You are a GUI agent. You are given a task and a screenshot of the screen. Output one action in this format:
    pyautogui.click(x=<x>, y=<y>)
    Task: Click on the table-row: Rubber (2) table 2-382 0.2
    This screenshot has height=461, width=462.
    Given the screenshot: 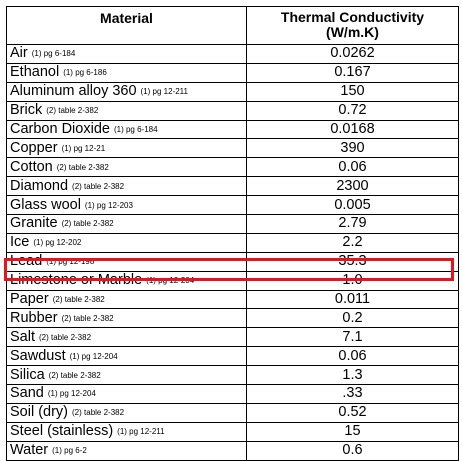 What is the action you would take?
    pyautogui.click(x=232, y=318)
    